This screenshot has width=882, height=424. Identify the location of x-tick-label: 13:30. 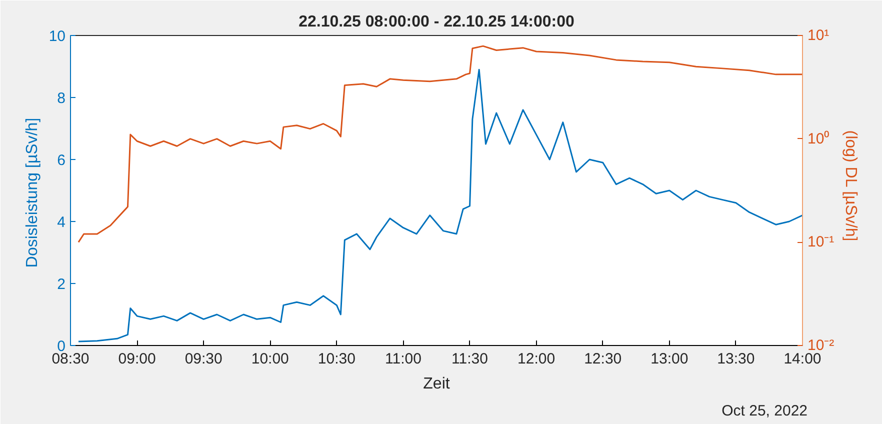
(736, 359).